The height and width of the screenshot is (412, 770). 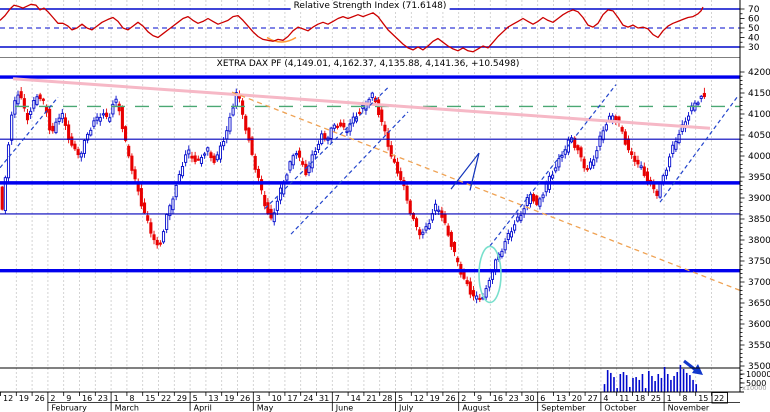 I want to click on down-arrow-head-icon, so click(x=697, y=369).